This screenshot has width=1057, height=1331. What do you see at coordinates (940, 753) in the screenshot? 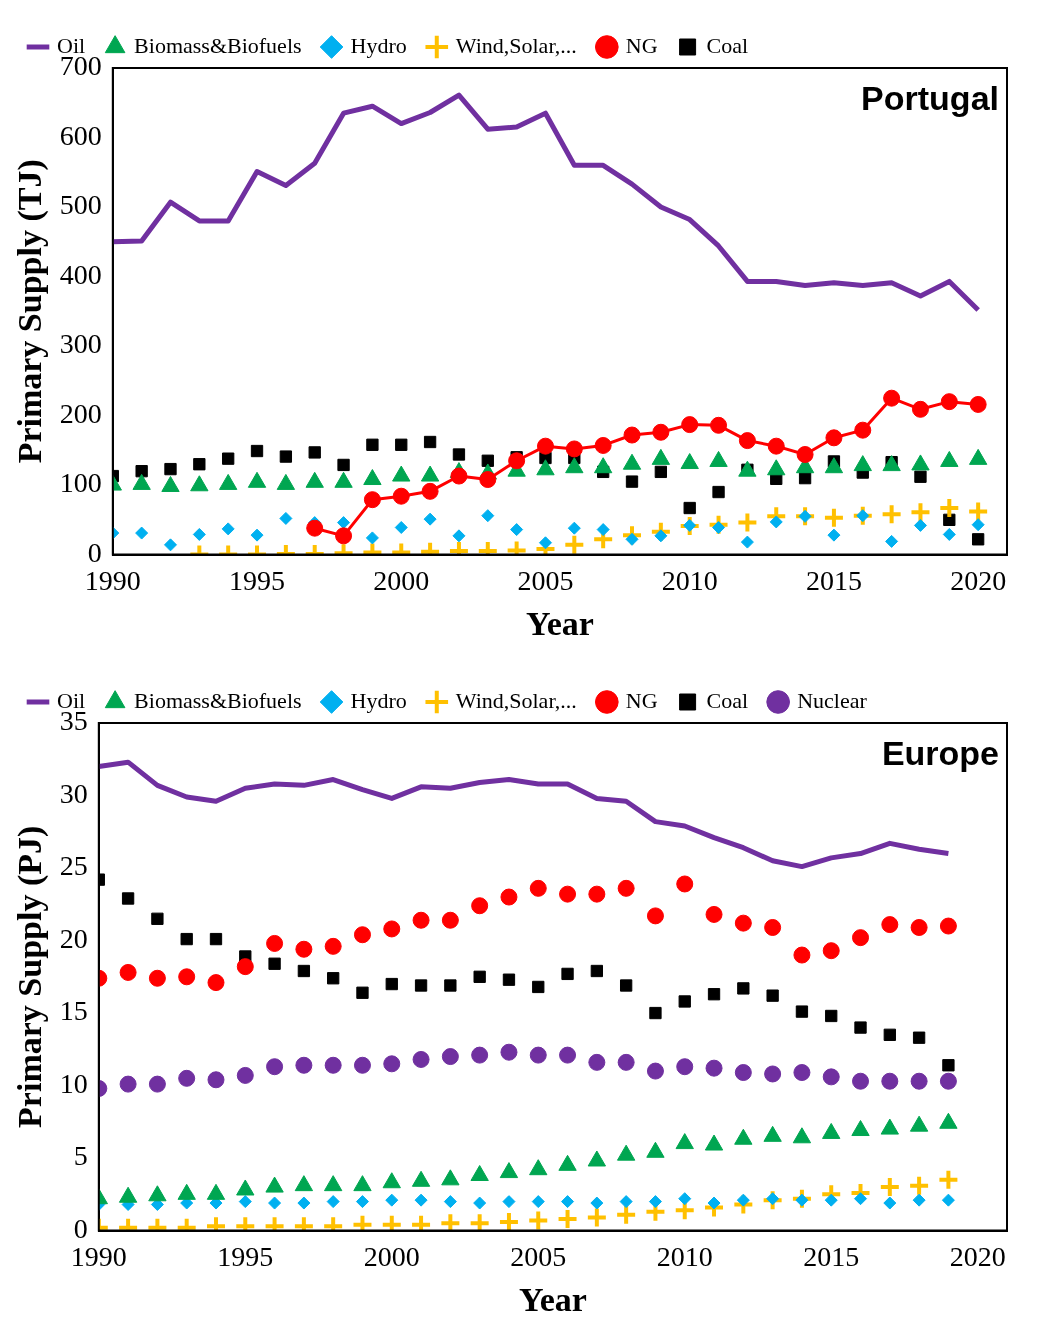
I see `chart-title: Europe` at bounding box center [940, 753].